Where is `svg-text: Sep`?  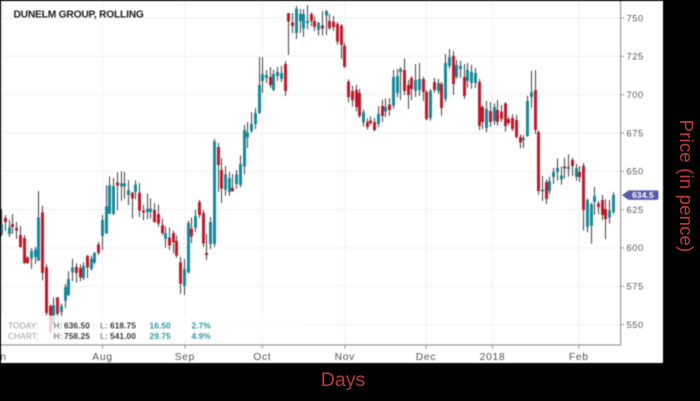
svg-text: Sep is located at coordinates (185, 357).